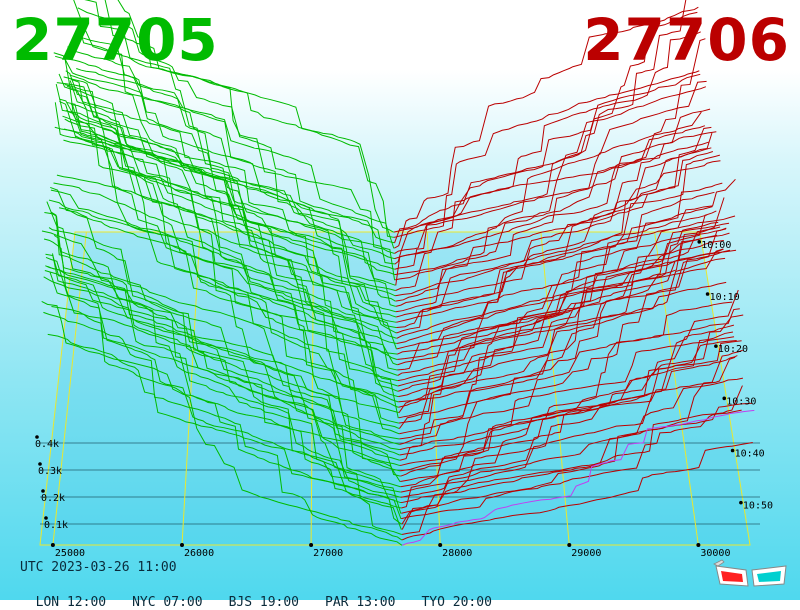 Image resolution: width=800 pixels, height=610 pixels. What do you see at coordinates (264, 602) in the screenshot?
I see `timezone-bjs: BJS 19:00` at bounding box center [264, 602].